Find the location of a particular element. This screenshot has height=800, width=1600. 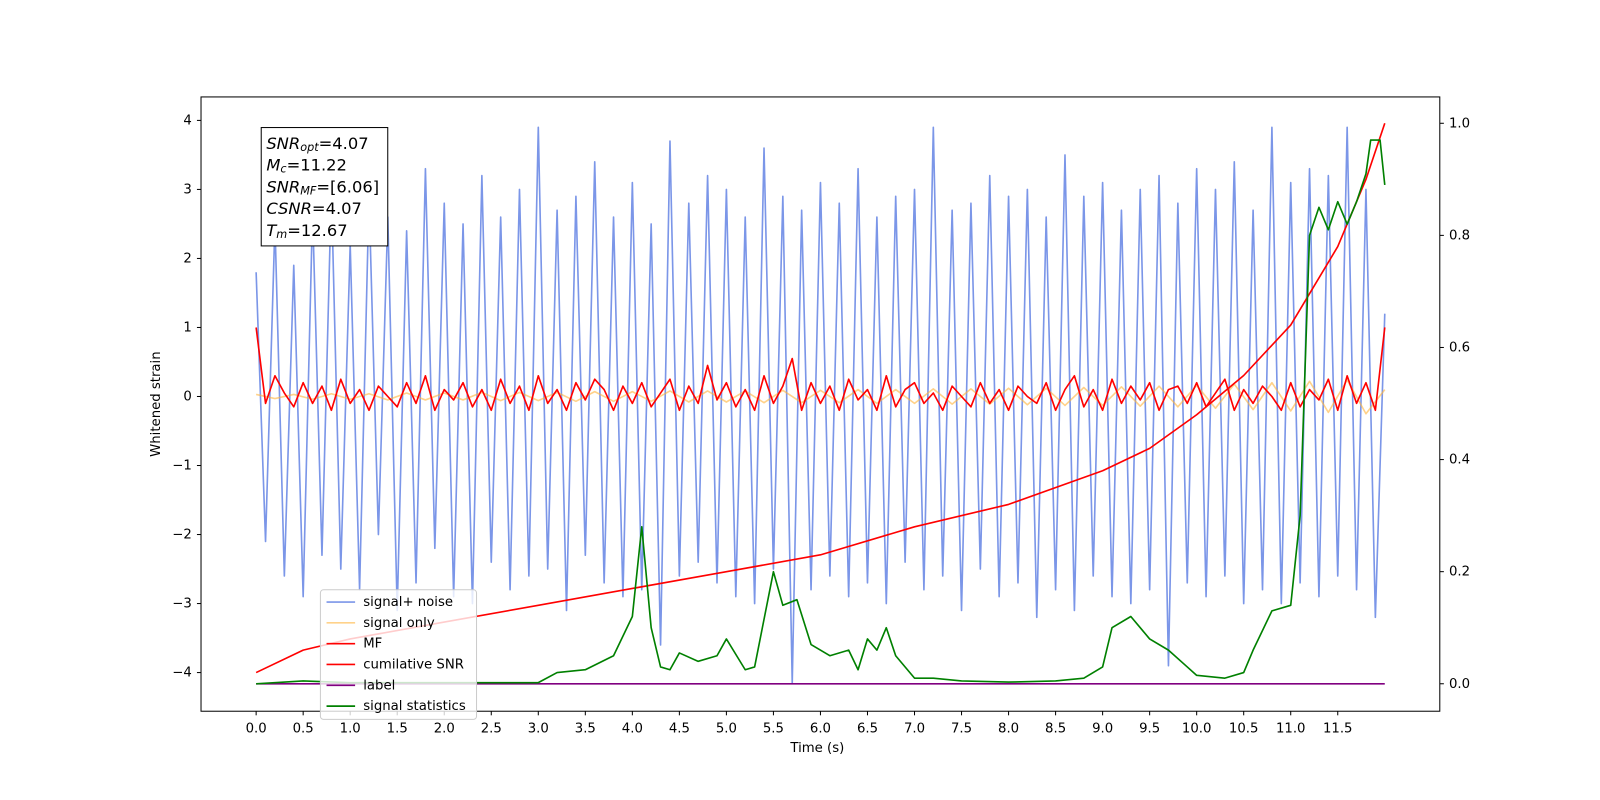

annotation-symbol: T is located at coordinates (272, 229).